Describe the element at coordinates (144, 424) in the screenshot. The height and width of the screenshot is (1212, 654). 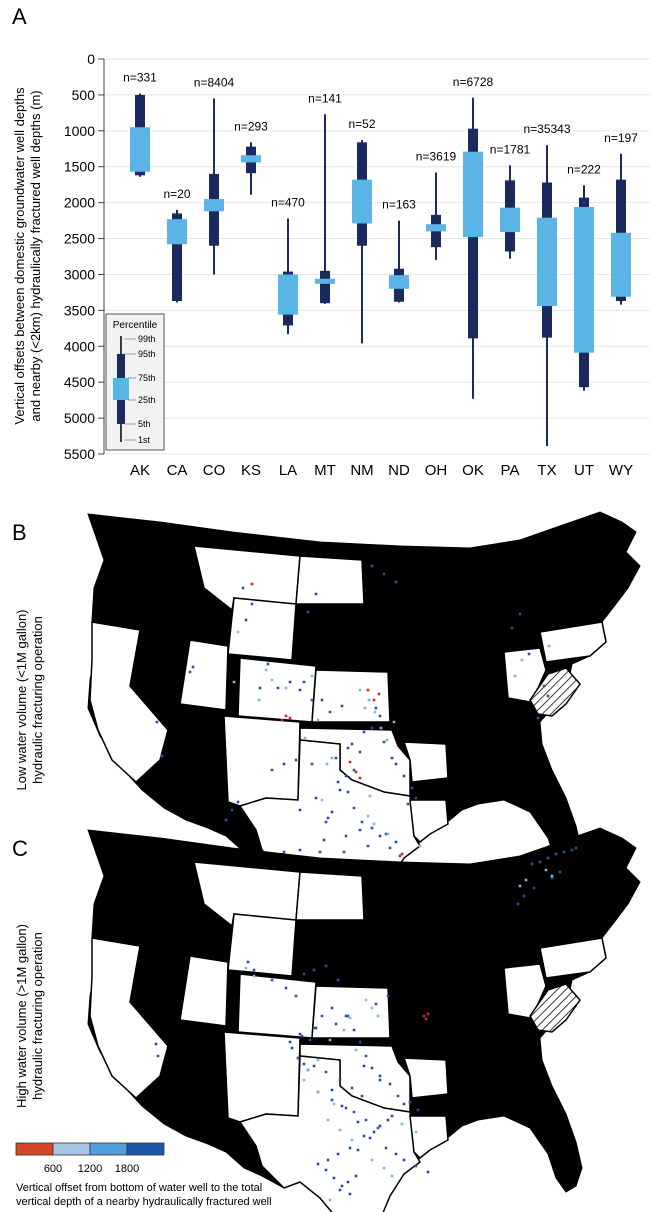
I see `legend-label-5: 5th` at that location.